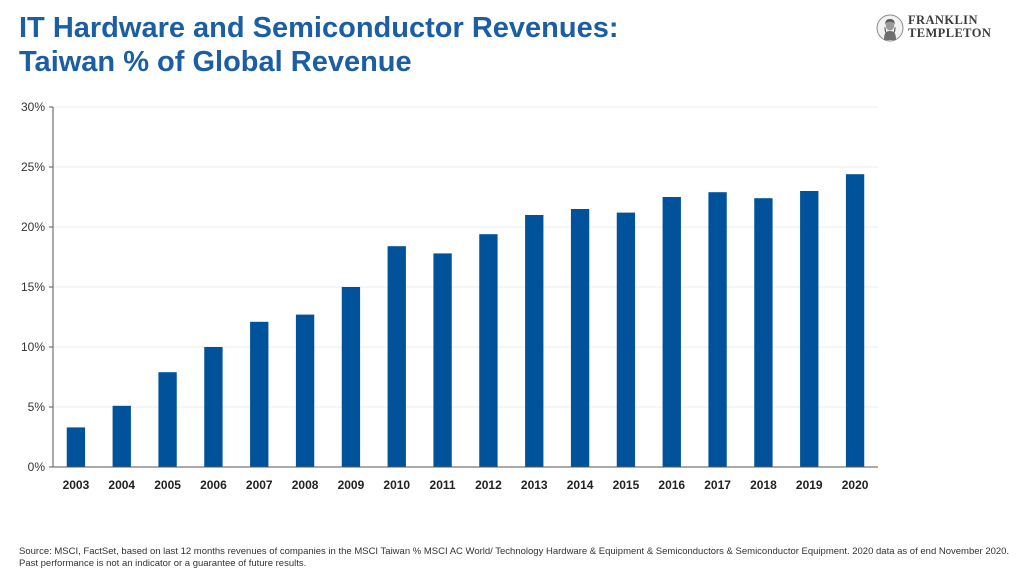  Describe the element at coordinates (33, 167) in the screenshot. I see `y-tick-label: 25%` at that location.